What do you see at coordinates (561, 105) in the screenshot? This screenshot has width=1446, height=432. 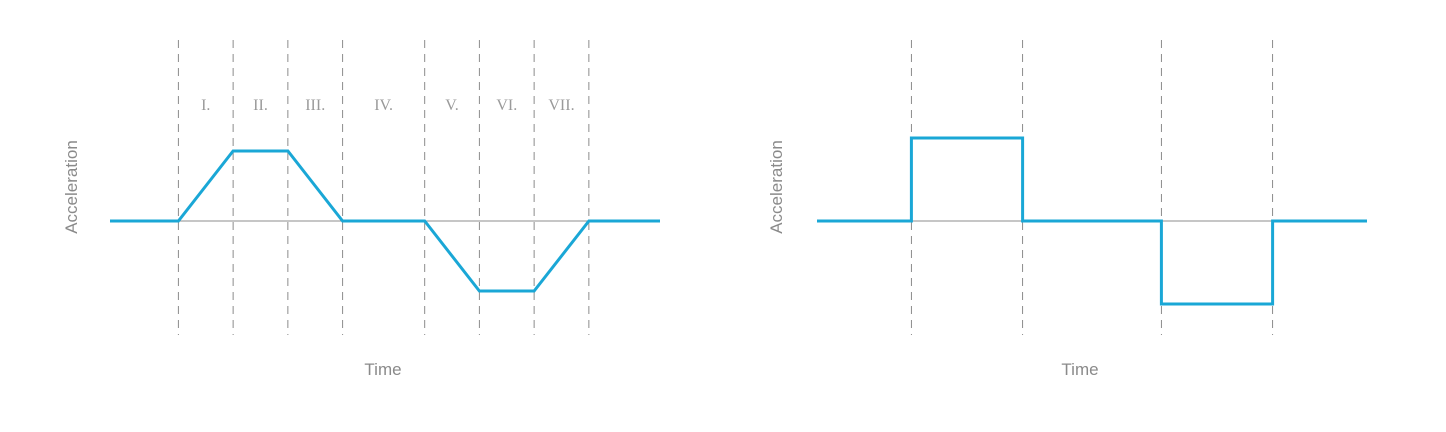 I see `phase-label: VII.` at bounding box center [561, 105].